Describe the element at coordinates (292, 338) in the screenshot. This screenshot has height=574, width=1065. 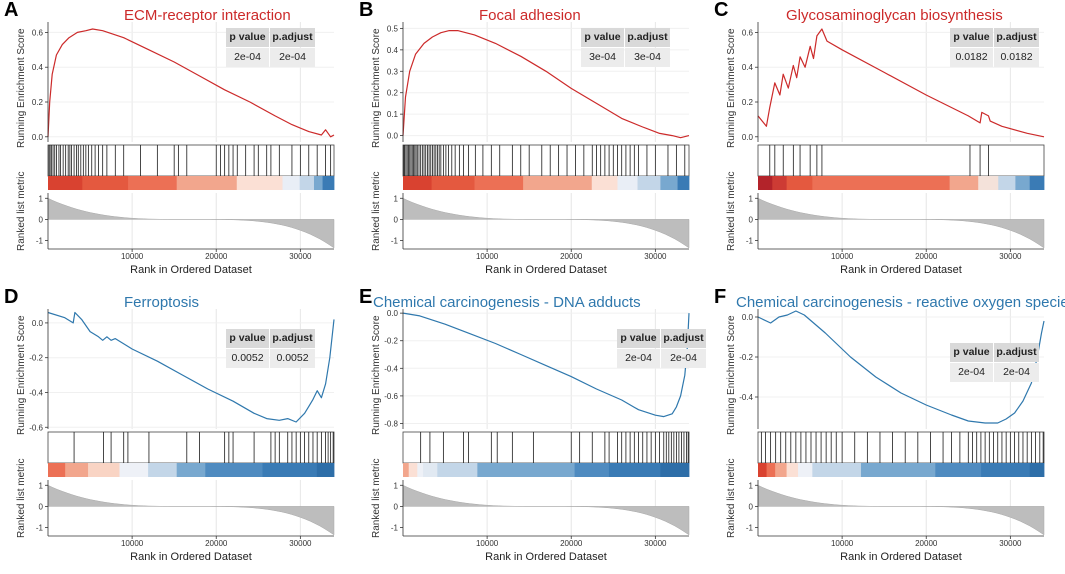
I see `stats-header-cell: p.adjust` at that location.